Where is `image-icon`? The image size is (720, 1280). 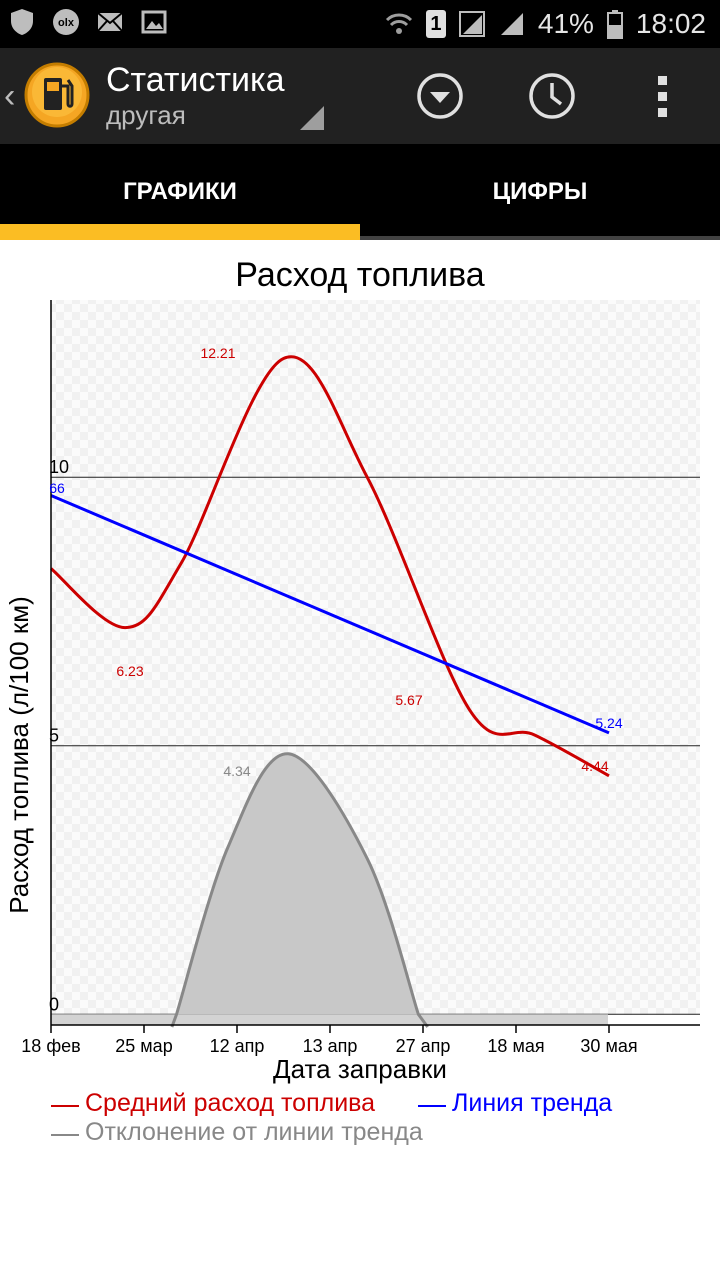
image-icon is located at coordinates (154, 22).